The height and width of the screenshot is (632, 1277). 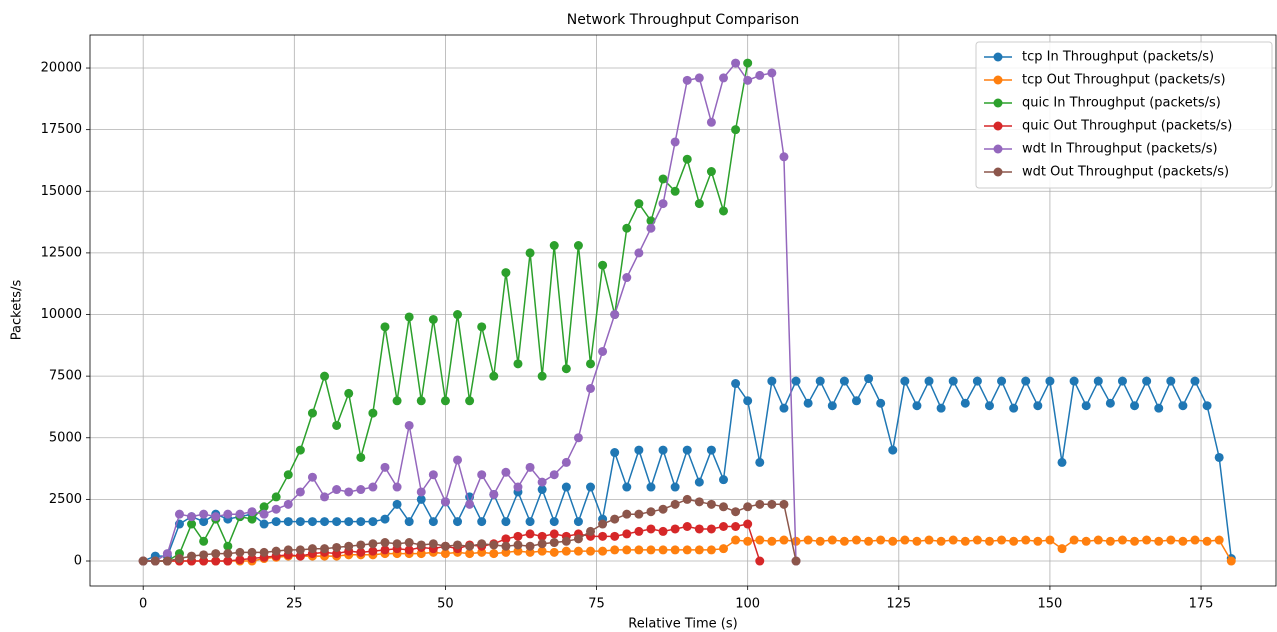 I want to click on x-tick-label: 125, so click(x=898, y=604).